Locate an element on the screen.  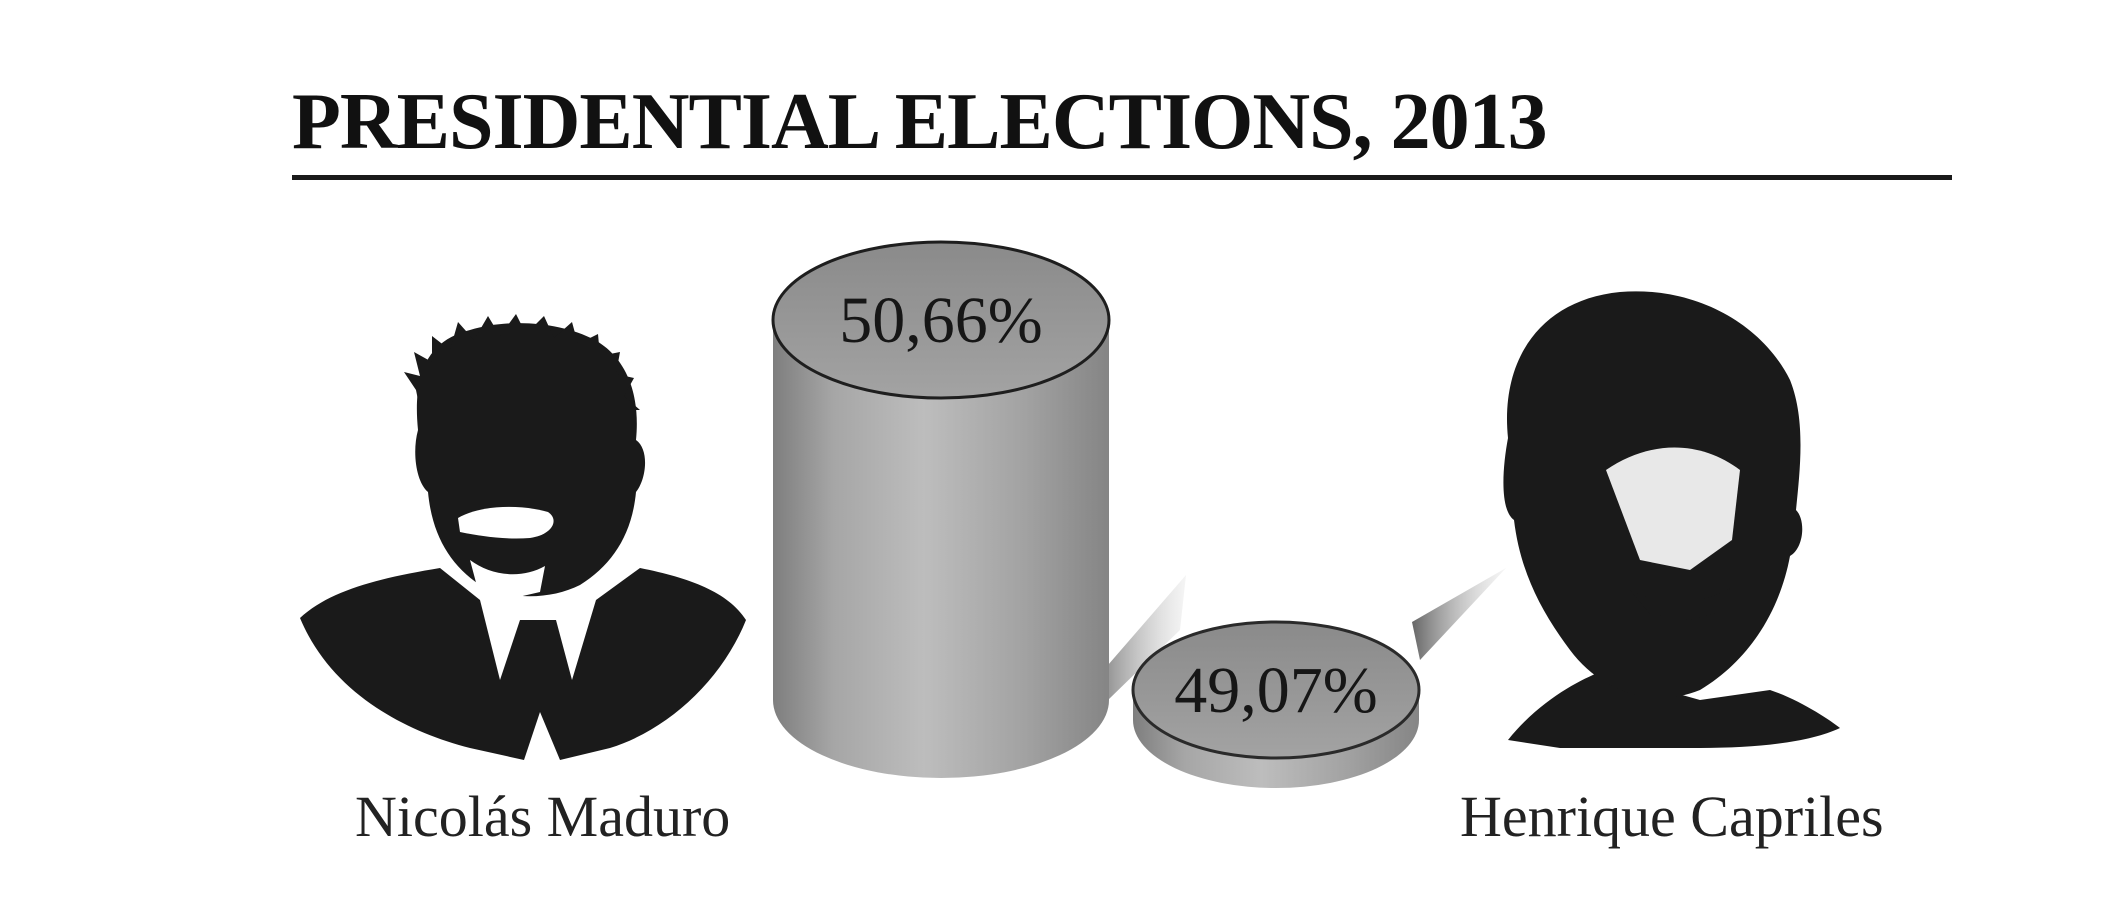
bar-maduro-top is located at coordinates (941, 320).